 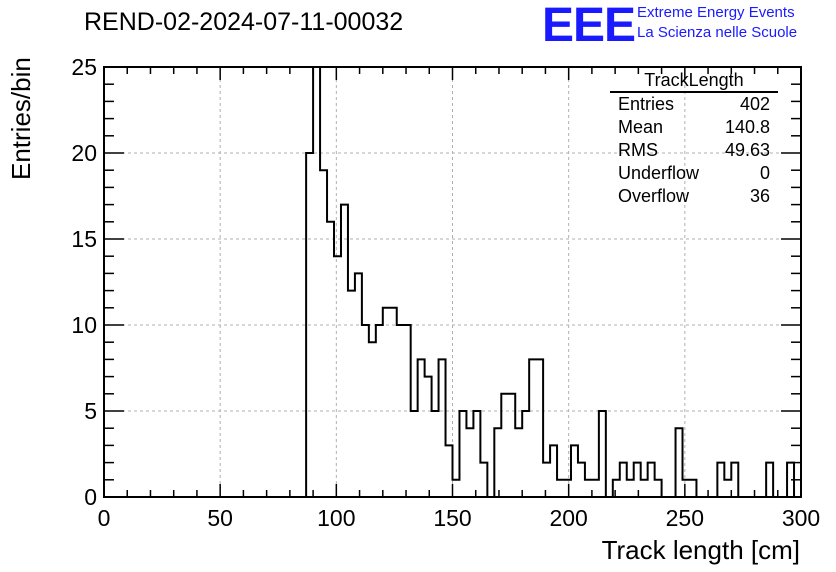 I want to click on stats-label: Entries, so click(x=646, y=104).